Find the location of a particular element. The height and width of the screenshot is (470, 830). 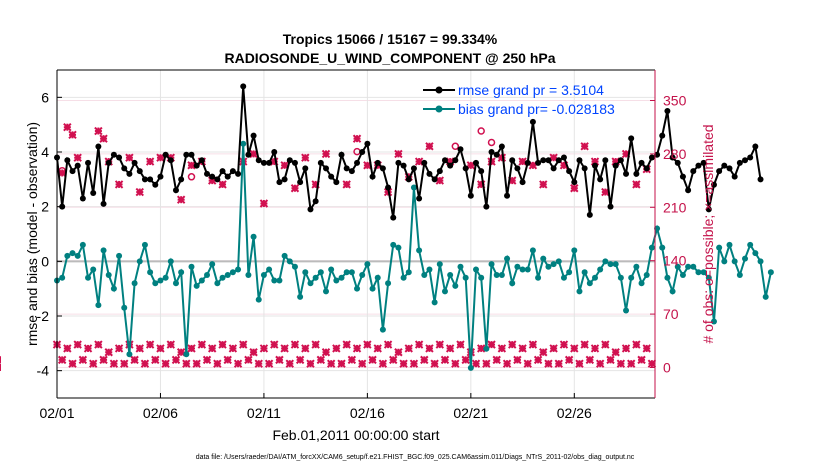

obs-possible-marker is located at coordinates (481, 131).